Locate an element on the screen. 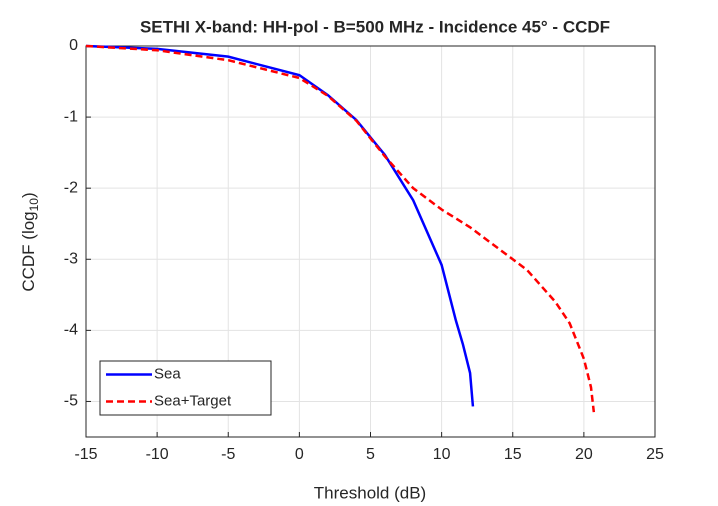  x-tick-label: -5 is located at coordinates (228, 454).